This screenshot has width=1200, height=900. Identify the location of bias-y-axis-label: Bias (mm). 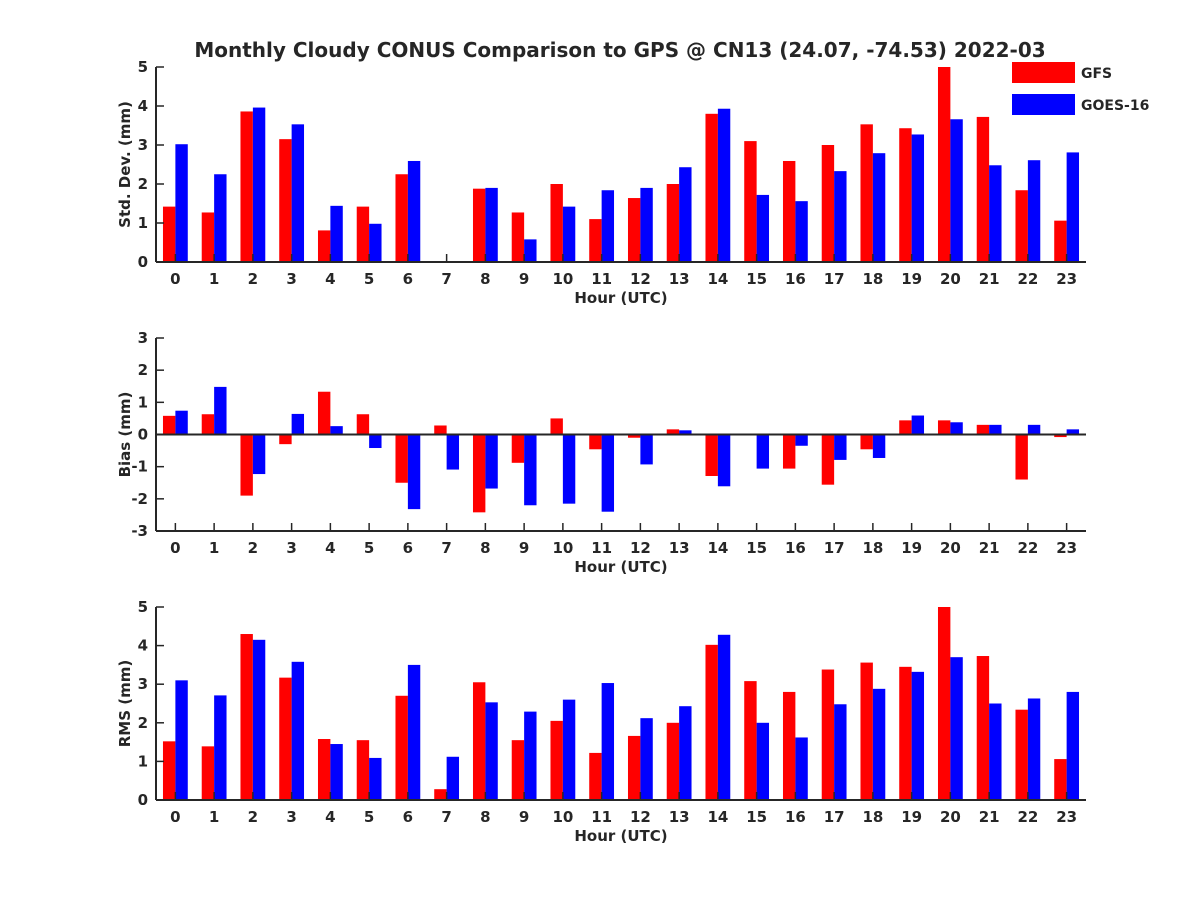
(125, 435).